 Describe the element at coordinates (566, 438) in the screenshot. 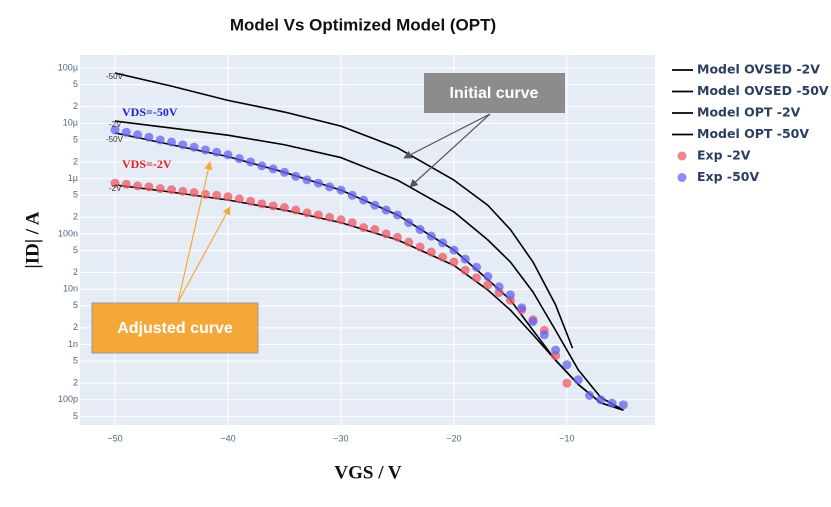

I see `x-tick-label: −10` at that location.